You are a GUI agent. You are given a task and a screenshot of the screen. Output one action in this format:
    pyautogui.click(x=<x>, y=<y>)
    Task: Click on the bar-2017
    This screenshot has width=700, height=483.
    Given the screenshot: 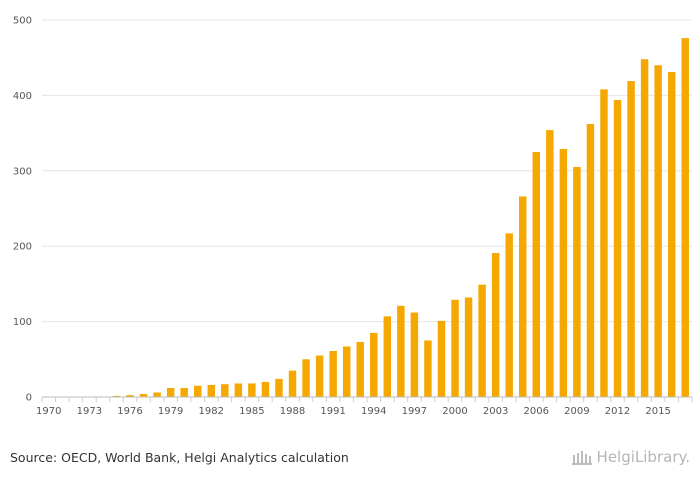 What is the action you would take?
    pyautogui.click(x=685, y=217)
    